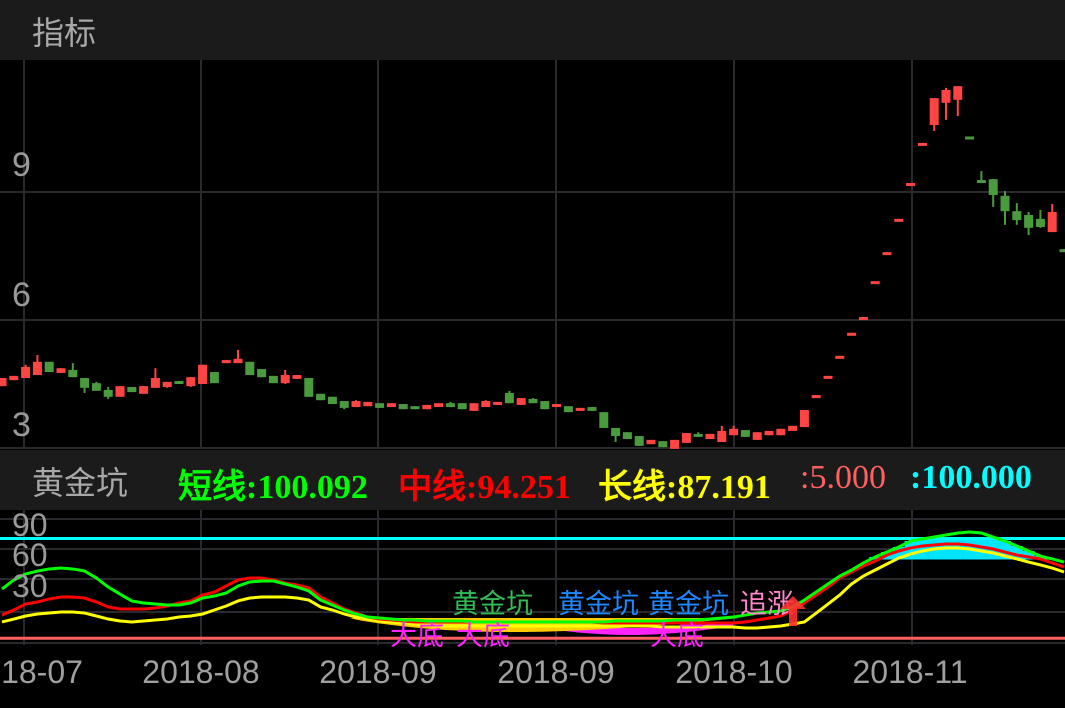 This screenshot has width=1065, height=708. What do you see at coordinates (734, 672) in the screenshot?
I see `x-tick-label: 2018-10` at bounding box center [734, 672].